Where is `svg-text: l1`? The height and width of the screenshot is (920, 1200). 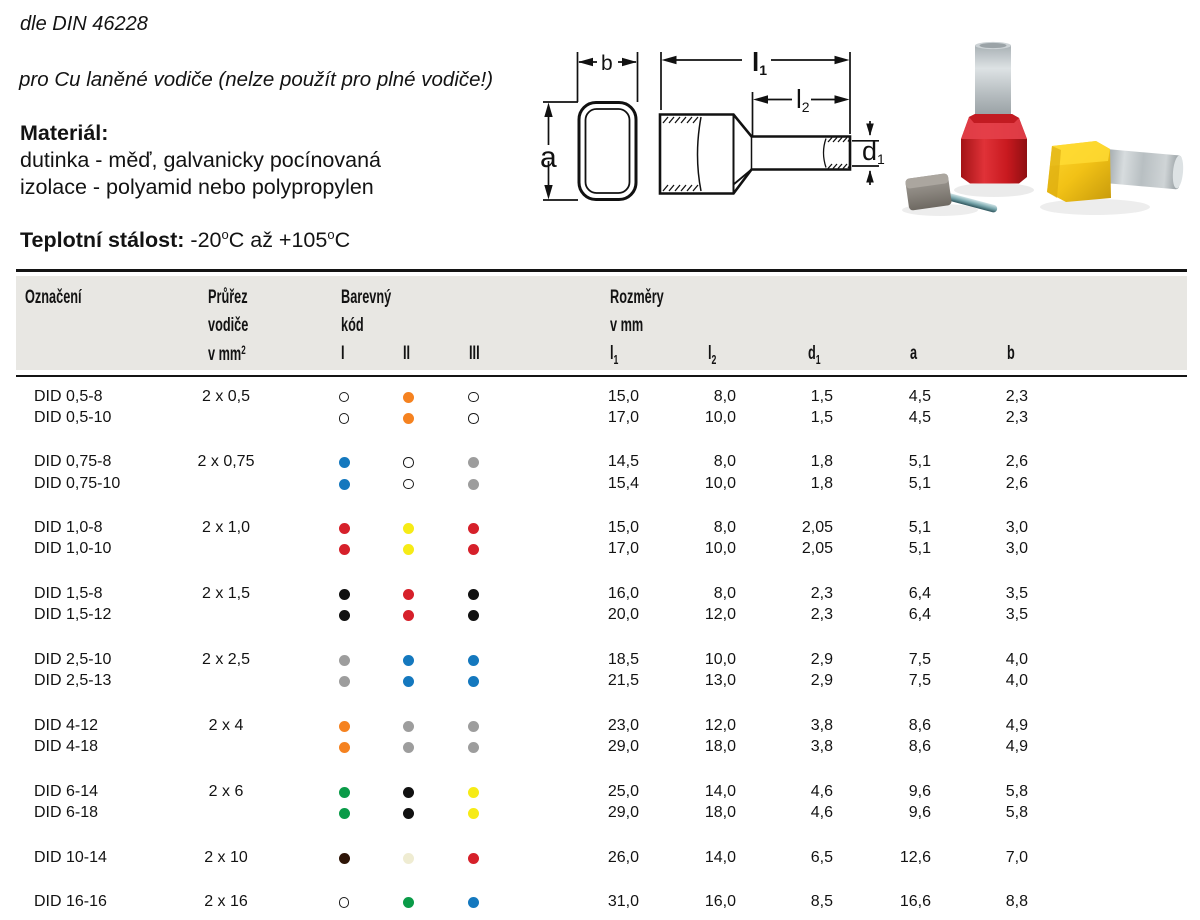
svg-text: l1 is located at coordinates (759, 62).